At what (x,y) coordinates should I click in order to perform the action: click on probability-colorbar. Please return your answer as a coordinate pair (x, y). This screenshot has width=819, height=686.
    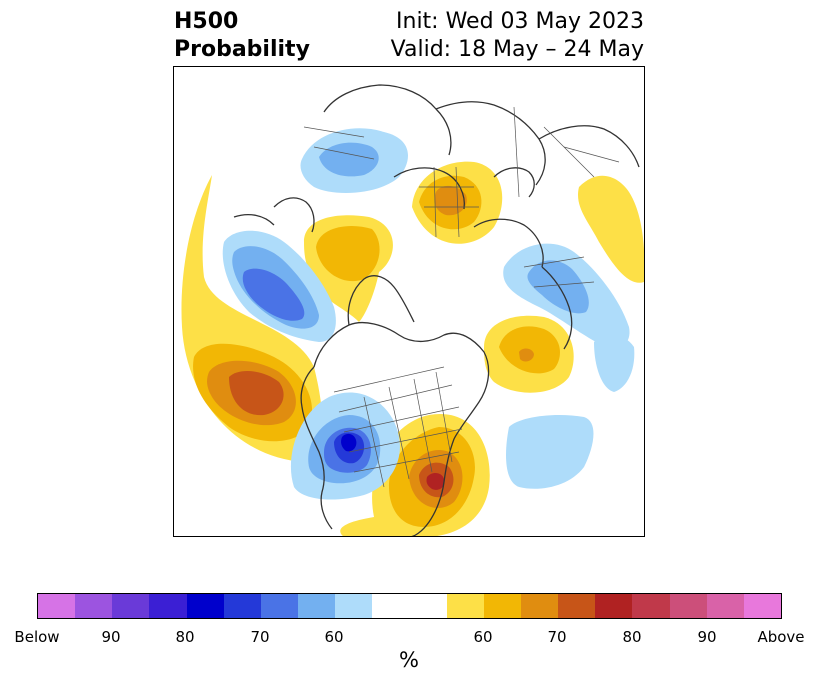
    Looking at the image, I should click on (409, 606).